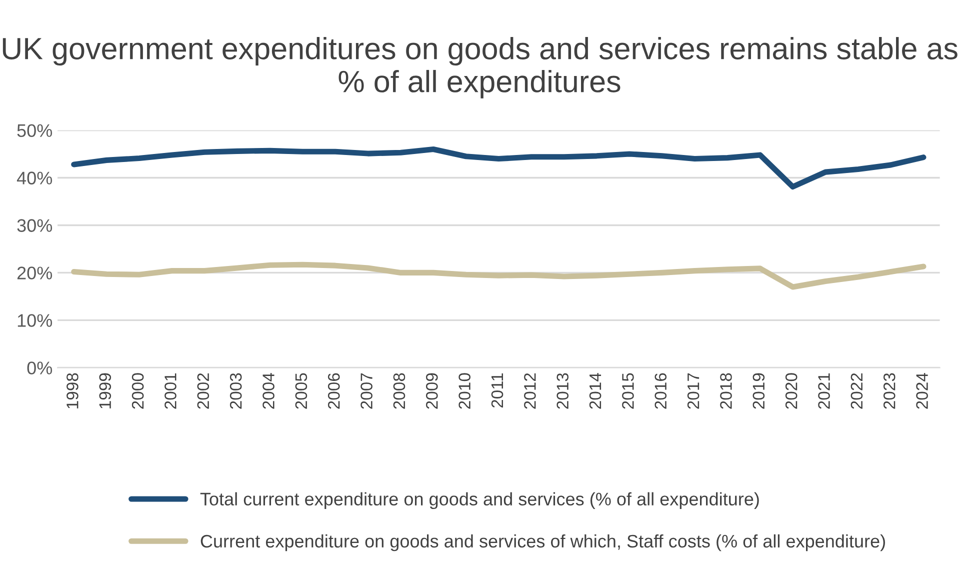 The height and width of the screenshot is (579, 959). Describe the element at coordinates (497, 390) in the screenshot. I see `x-tick-label: 2011` at that location.